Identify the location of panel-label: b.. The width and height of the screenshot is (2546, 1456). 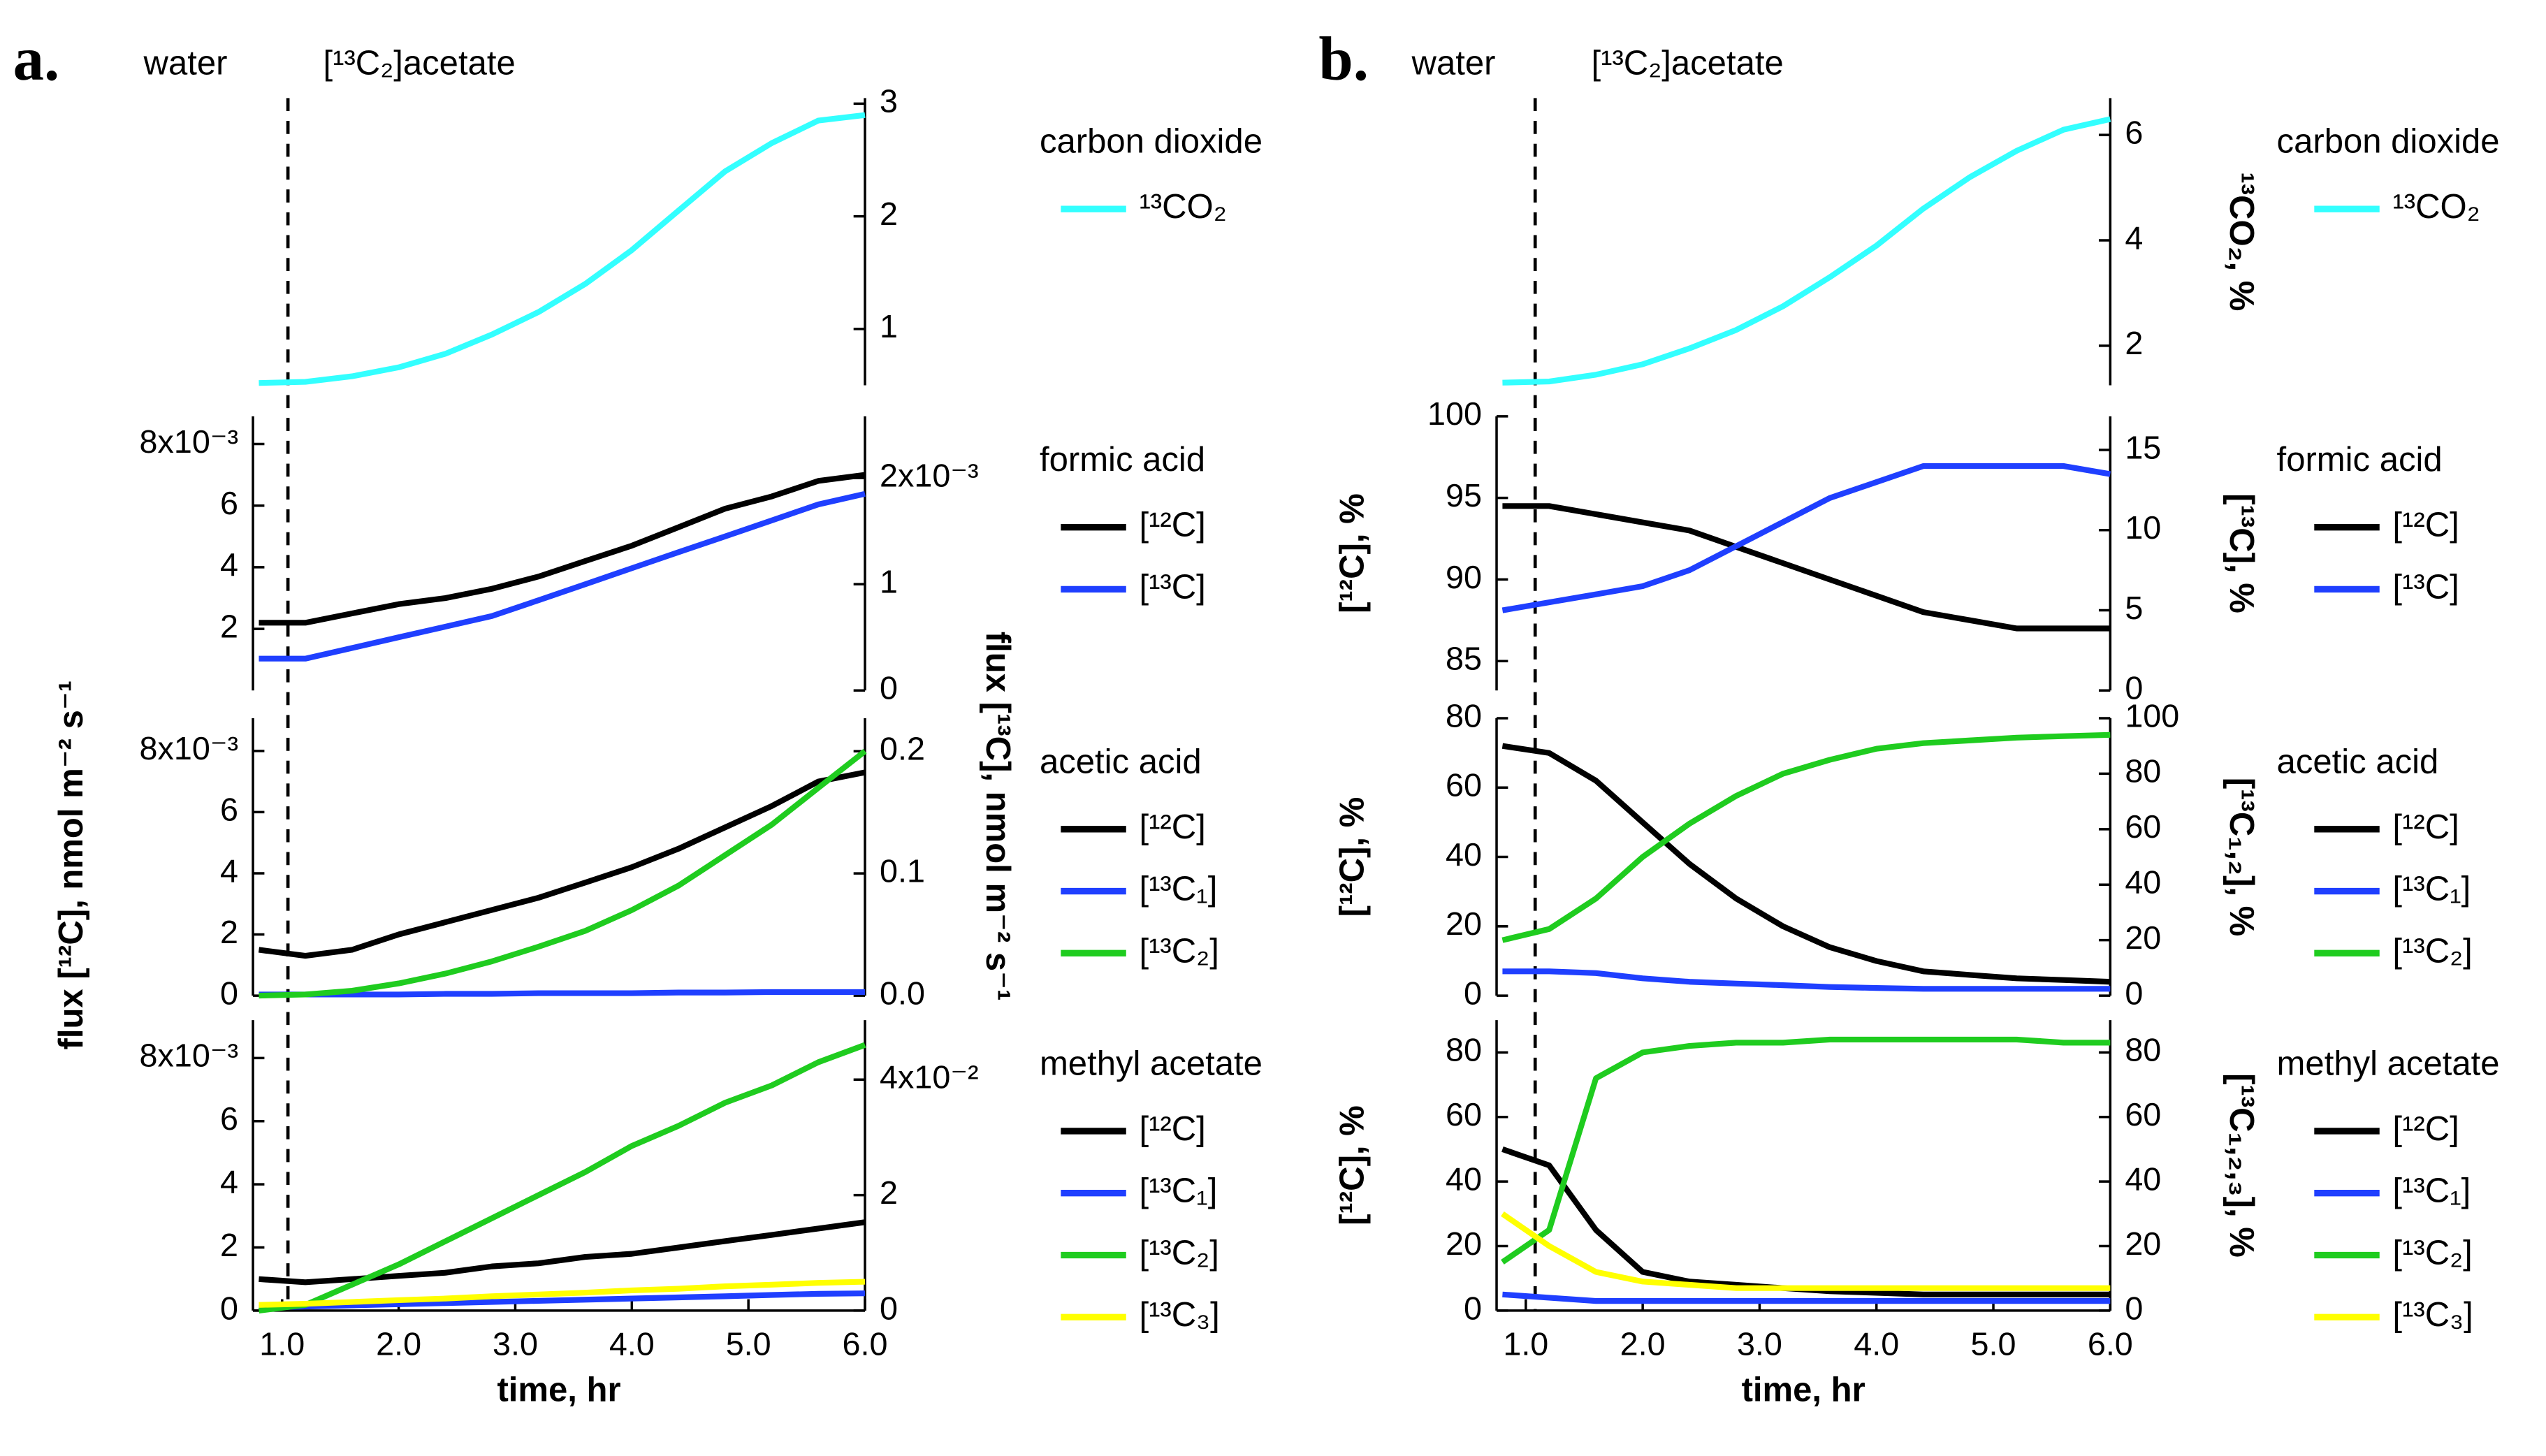
(1344, 59).